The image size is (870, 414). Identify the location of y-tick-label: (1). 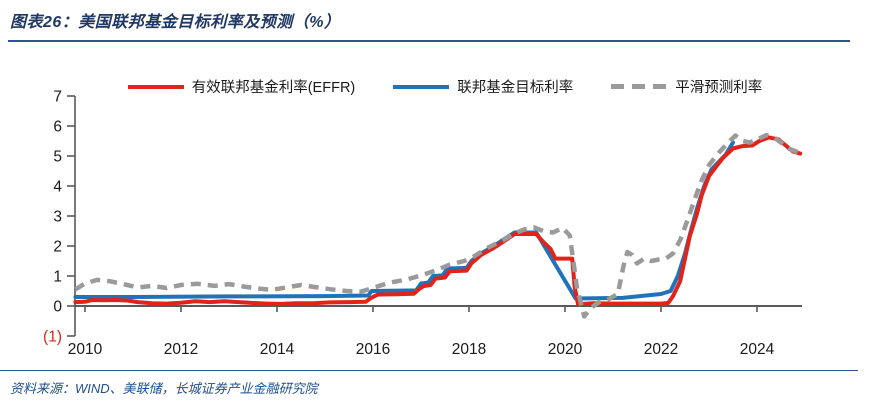
(52, 337).